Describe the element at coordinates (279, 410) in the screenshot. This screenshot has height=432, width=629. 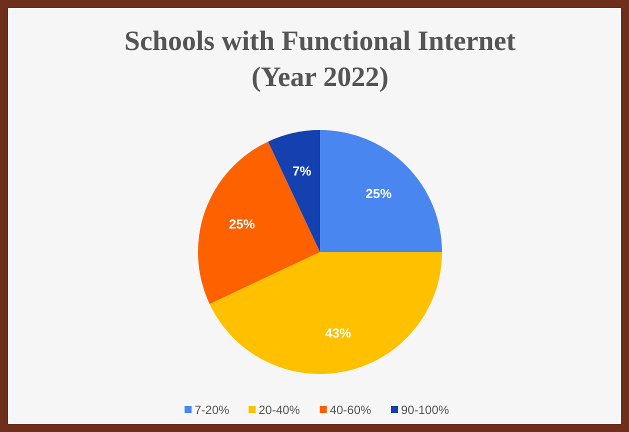
I see `legend-label: 20-40%` at that location.